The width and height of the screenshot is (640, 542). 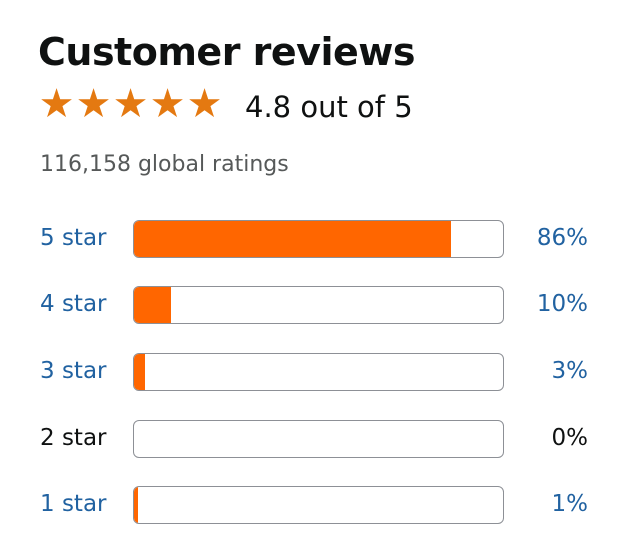 I want to click on star-filter-link: 1 star, so click(x=73, y=504).